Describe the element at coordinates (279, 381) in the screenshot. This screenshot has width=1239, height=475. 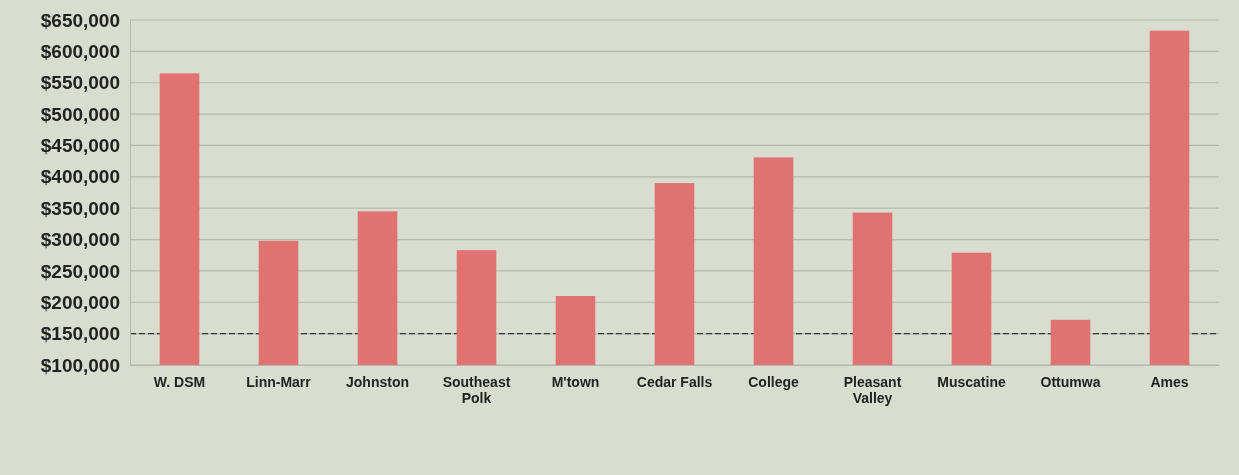
I see `x-tick-label: Linn-Marr` at that location.